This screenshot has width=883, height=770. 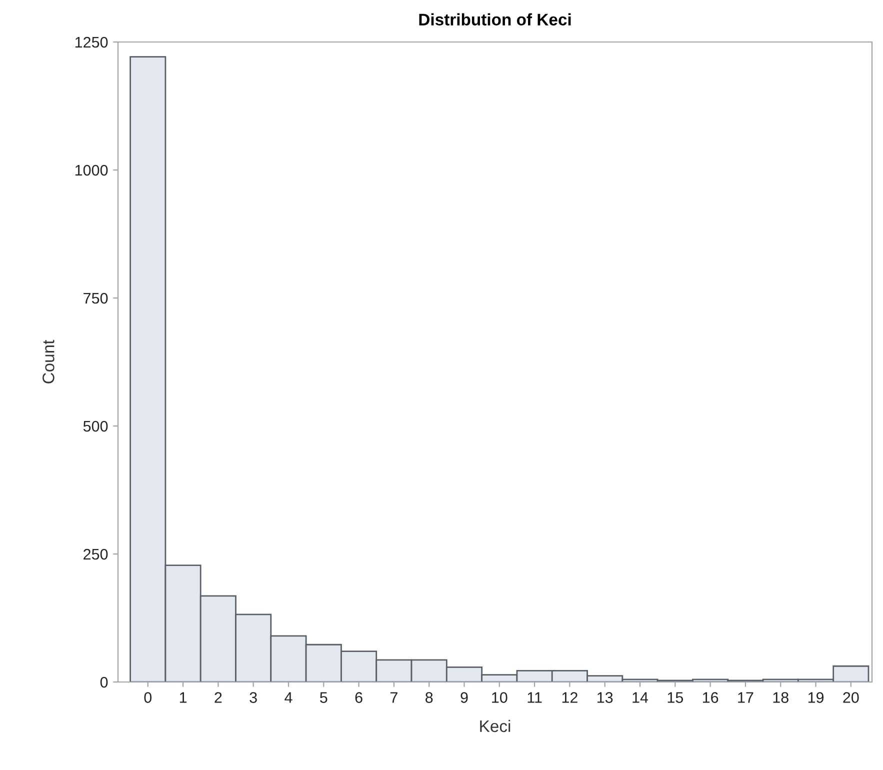 What do you see at coordinates (148, 697) in the screenshot?
I see `x-tick-label: 0` at bounding box center [148, 697].